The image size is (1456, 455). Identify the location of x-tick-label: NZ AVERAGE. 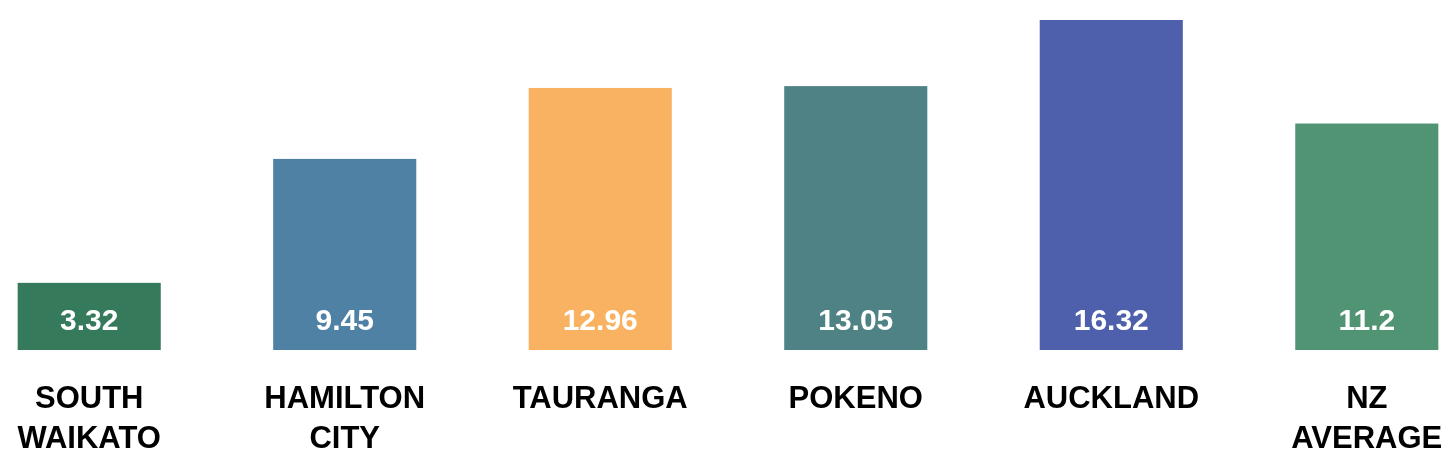
(1367, 417).